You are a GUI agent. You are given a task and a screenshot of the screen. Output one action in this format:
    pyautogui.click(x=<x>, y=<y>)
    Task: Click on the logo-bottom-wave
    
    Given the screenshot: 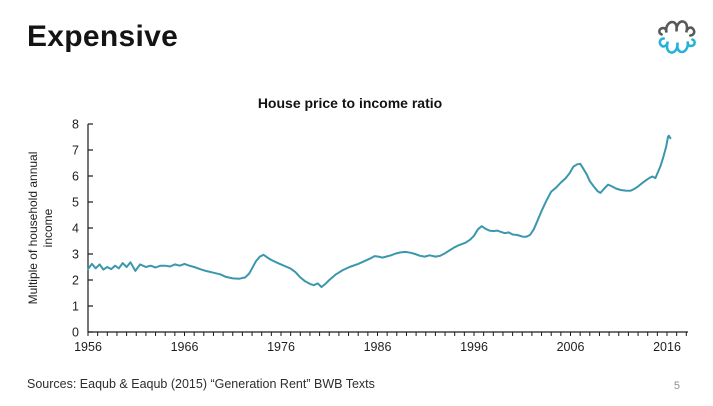 What is the action you would take?
    pyautogui.click(x=677, y=45)
    